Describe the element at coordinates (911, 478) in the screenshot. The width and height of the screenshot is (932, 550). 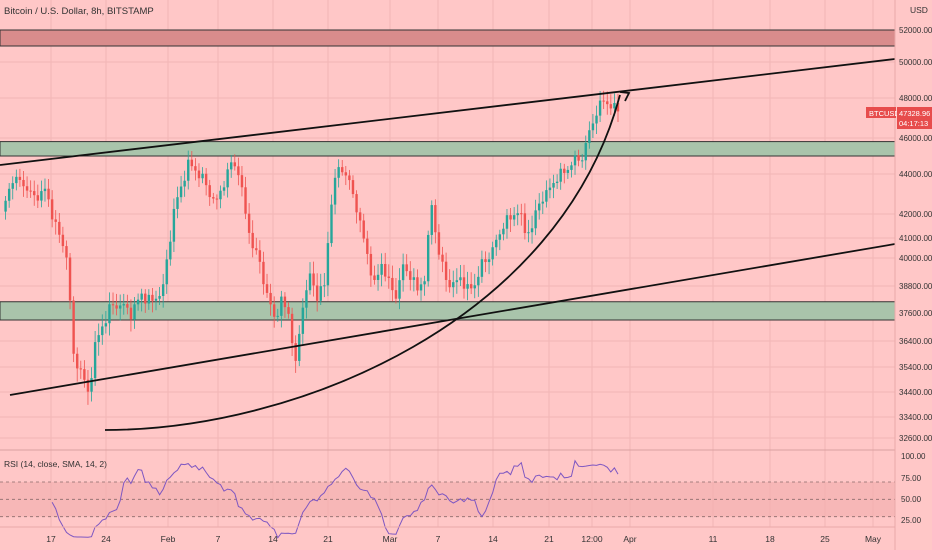
I see `rsi-tick: 75.00` at that location.